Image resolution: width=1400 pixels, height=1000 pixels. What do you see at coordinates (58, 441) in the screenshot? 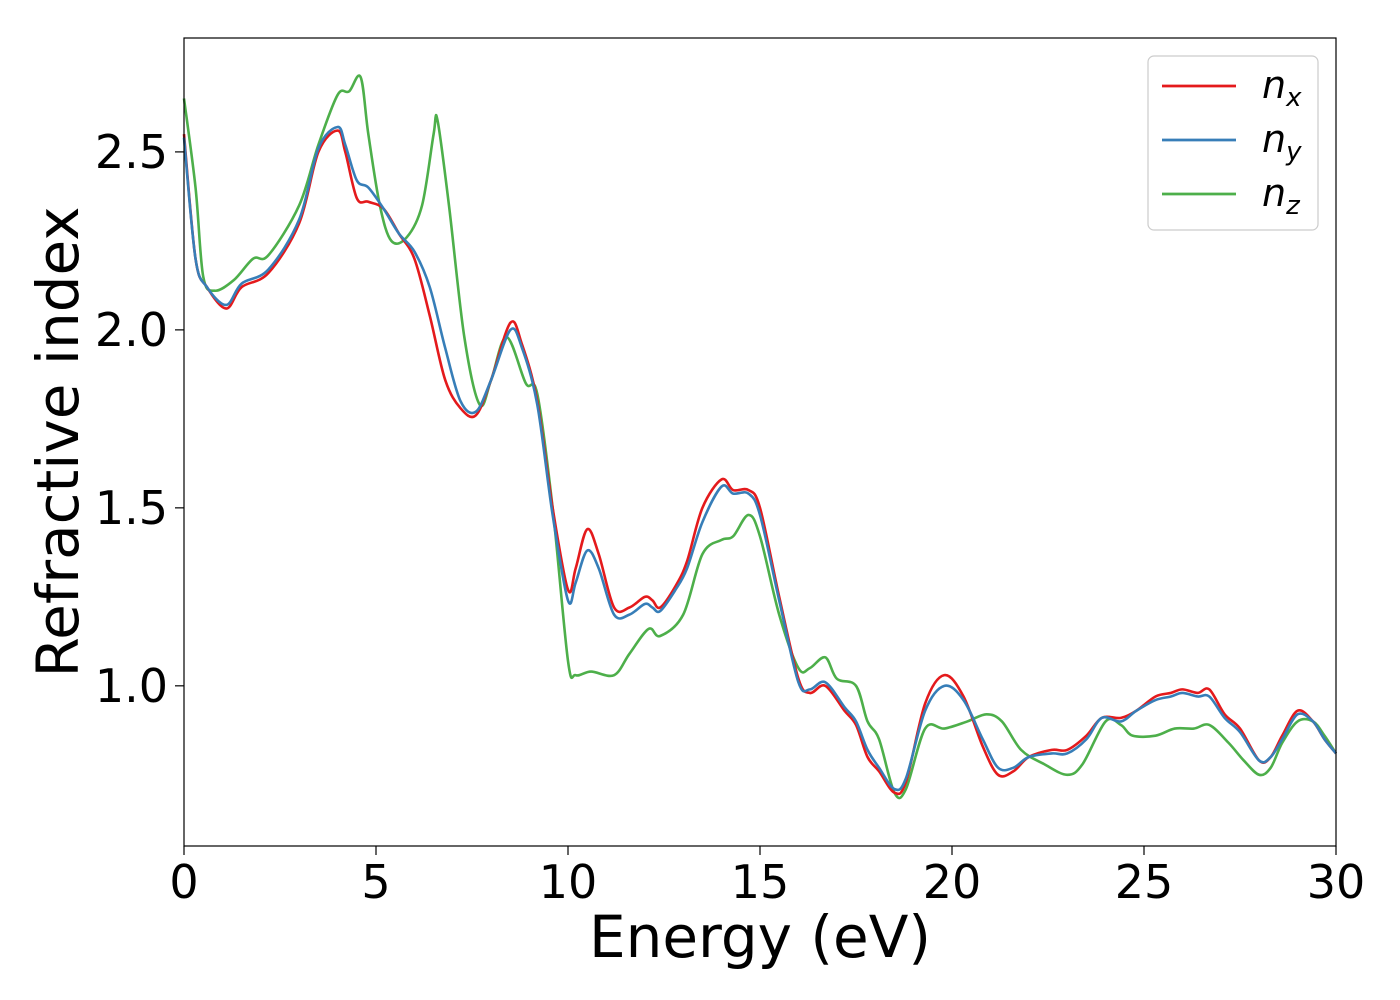
I see `y-axis-title: Refractive index` at bounding box center [58, 441].